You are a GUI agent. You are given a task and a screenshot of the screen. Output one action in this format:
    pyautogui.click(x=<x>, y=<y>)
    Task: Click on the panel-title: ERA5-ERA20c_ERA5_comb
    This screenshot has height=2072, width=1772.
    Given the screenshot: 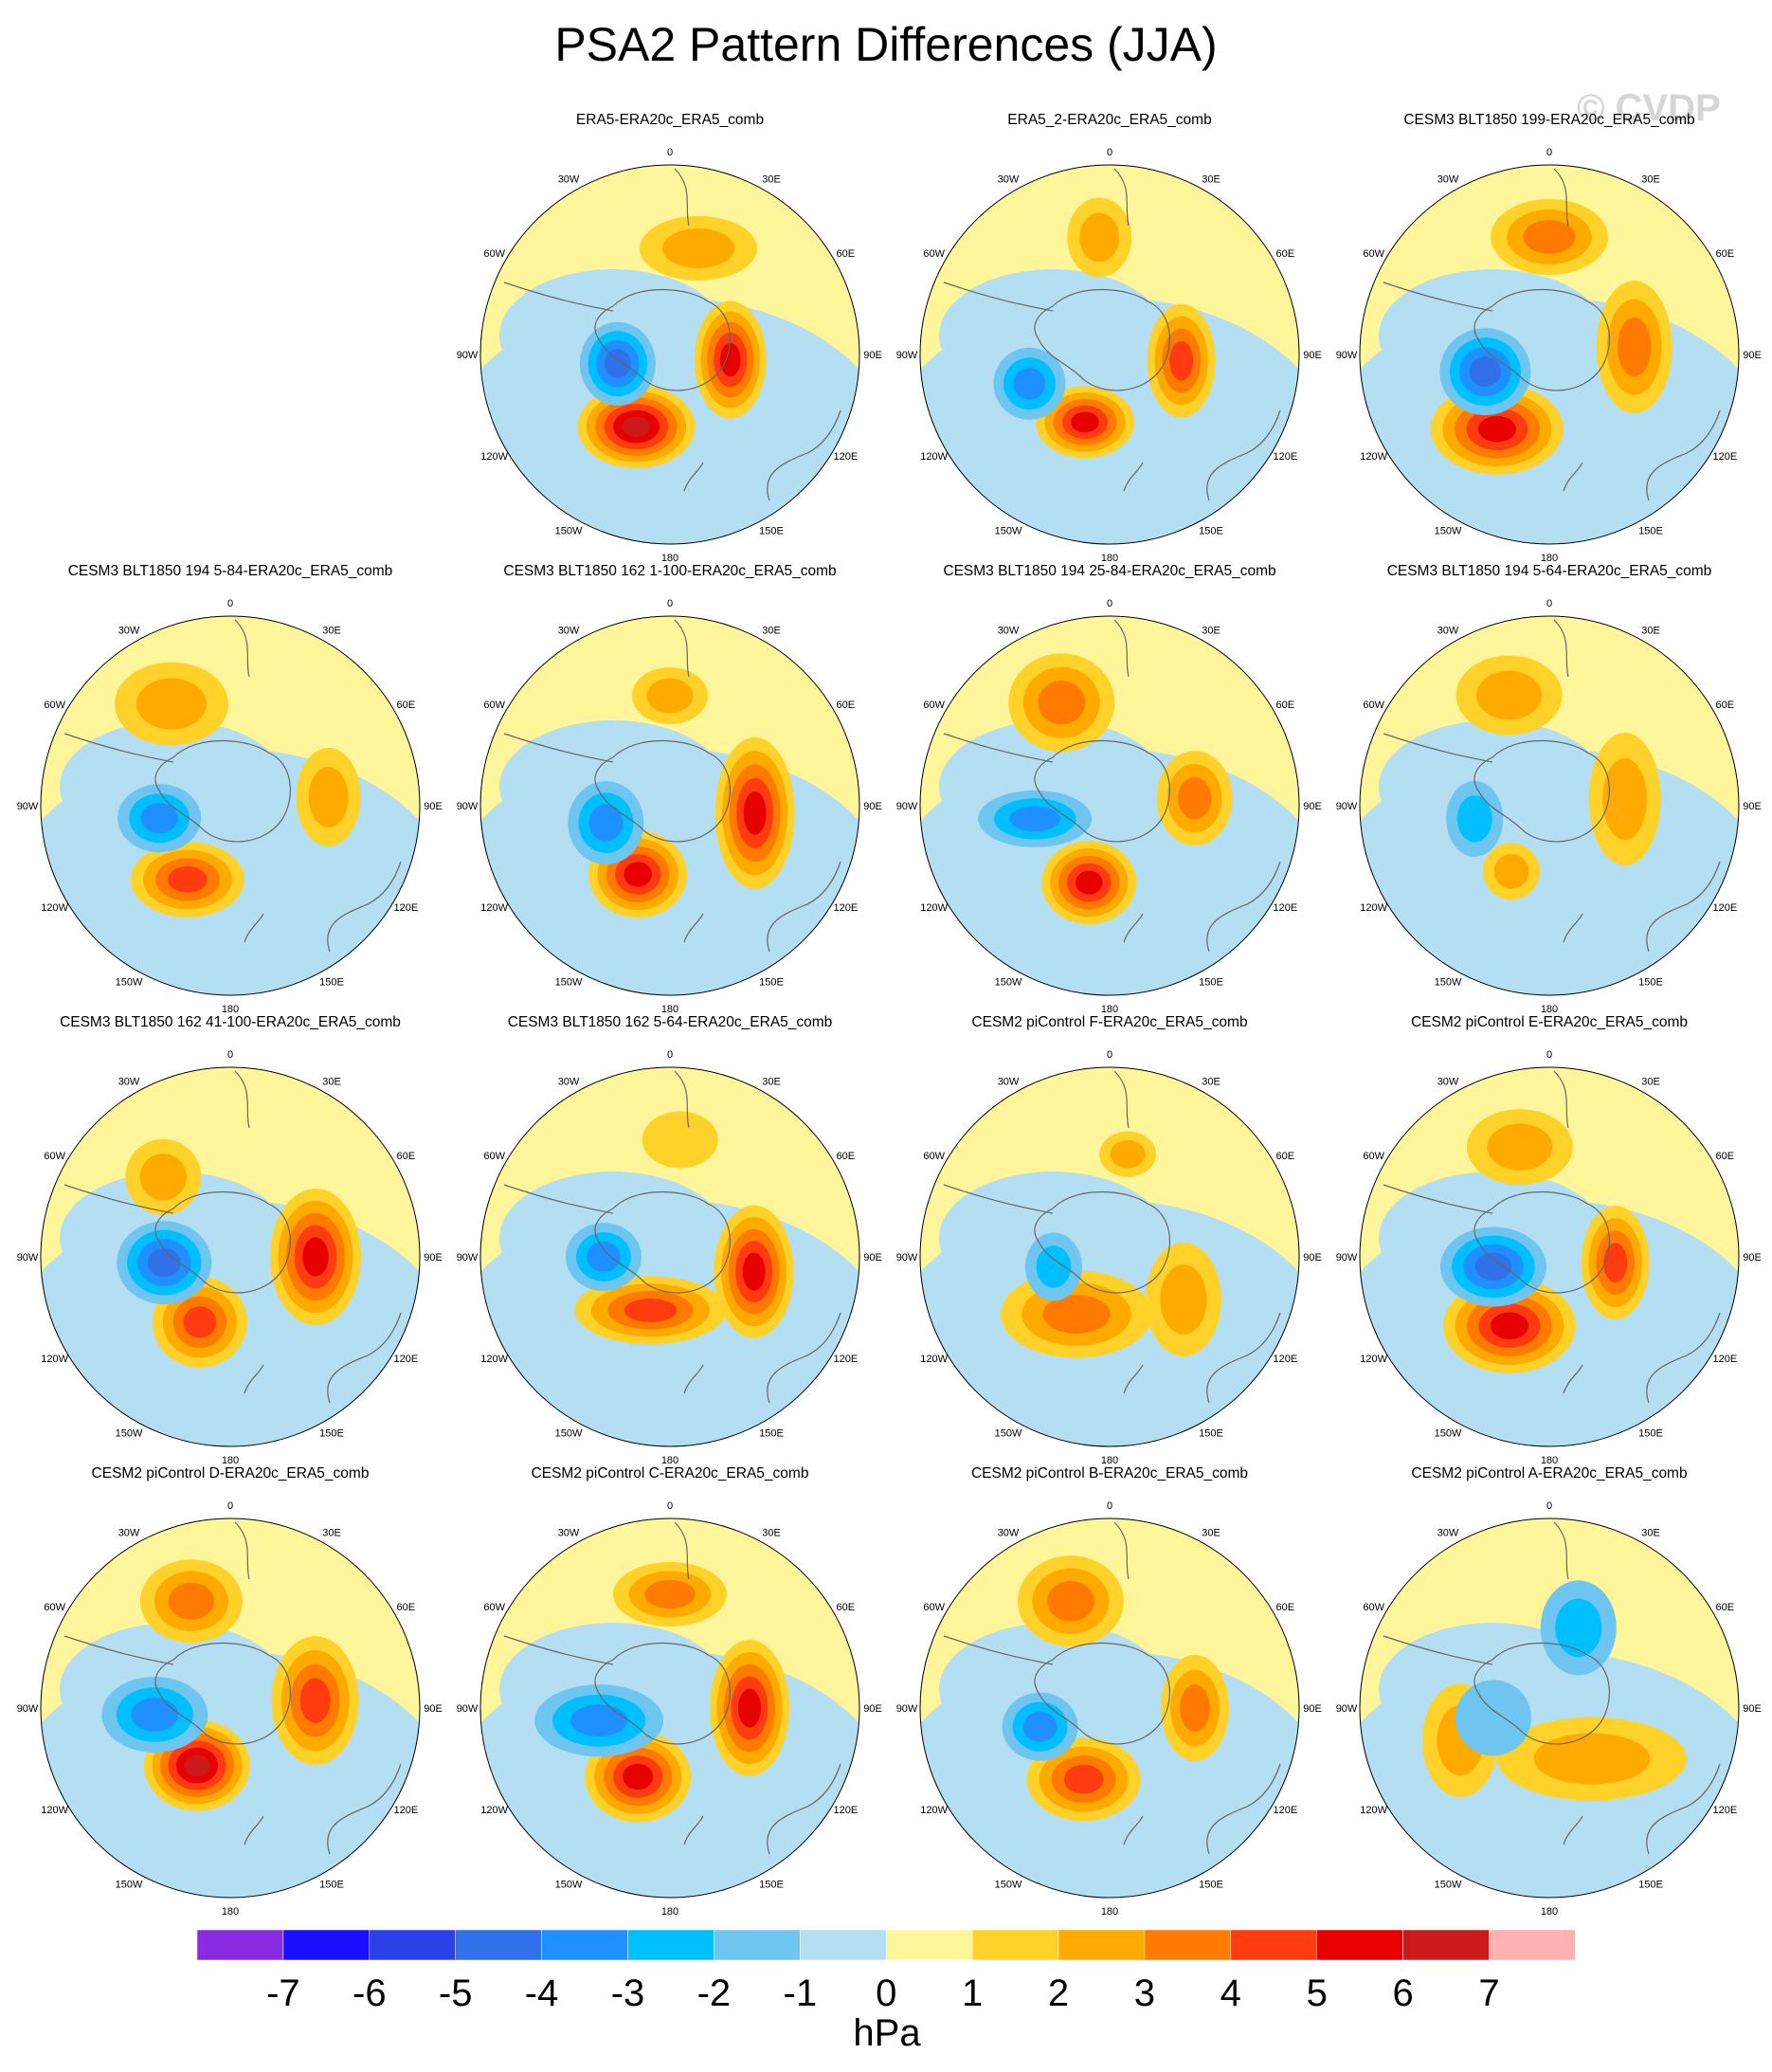 What is the action you would take?
    pyautogui.click(x=670, y=120)
    